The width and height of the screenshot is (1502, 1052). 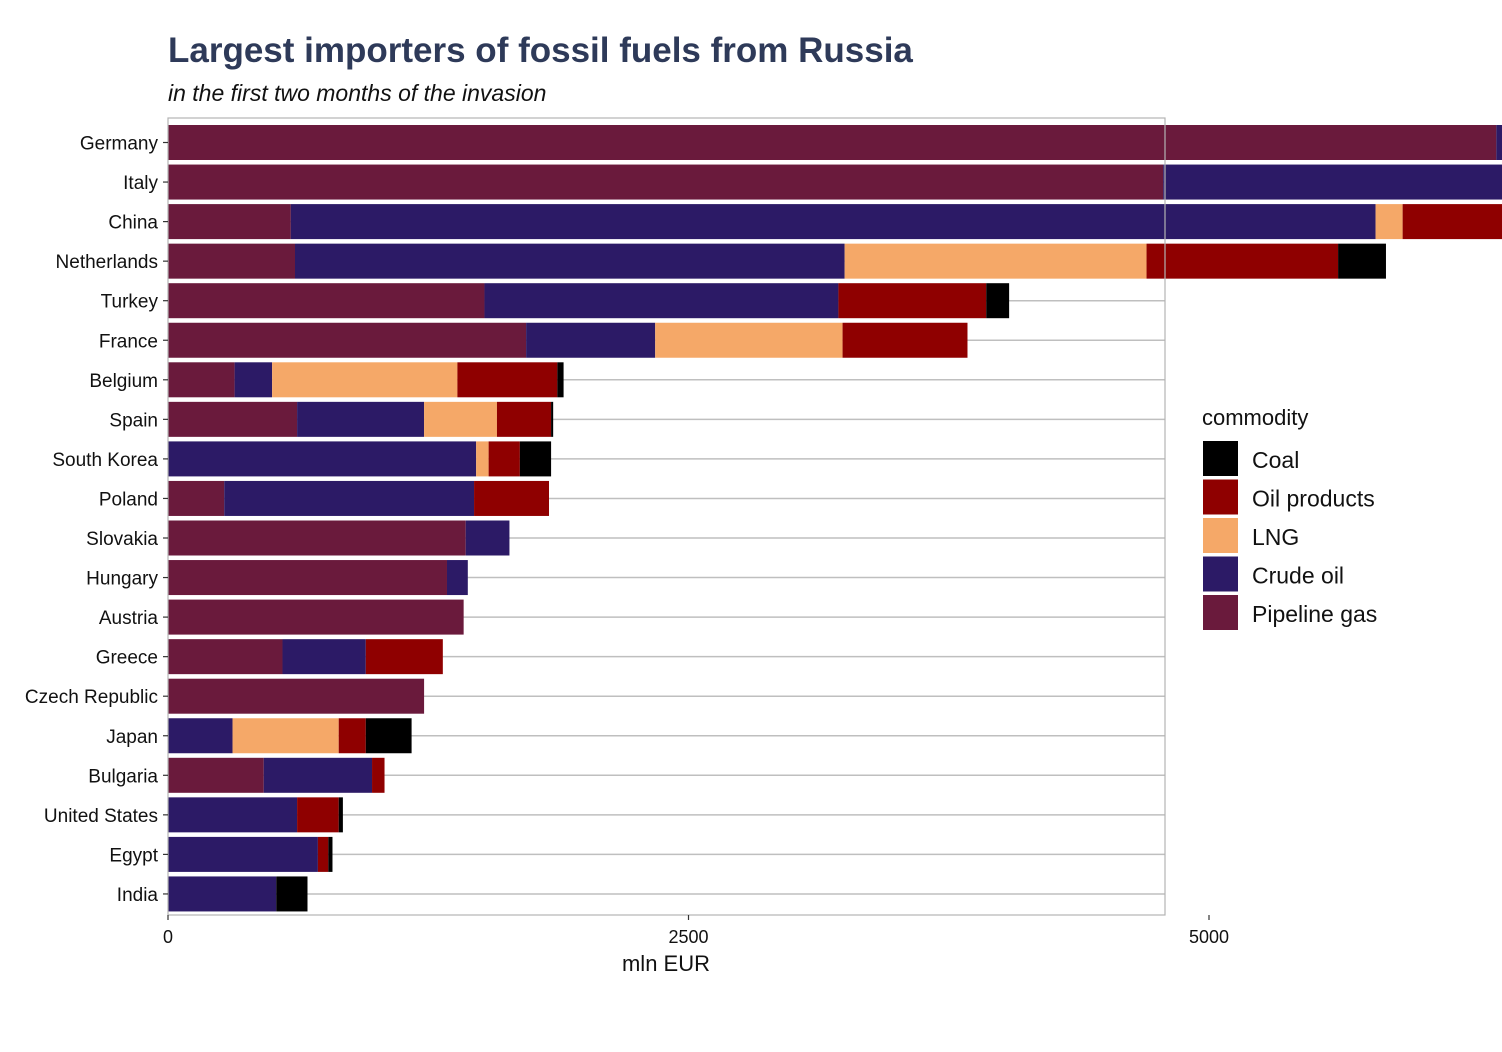 I want to click on bar-united-states-oil-products, so click(x=318, y=815).